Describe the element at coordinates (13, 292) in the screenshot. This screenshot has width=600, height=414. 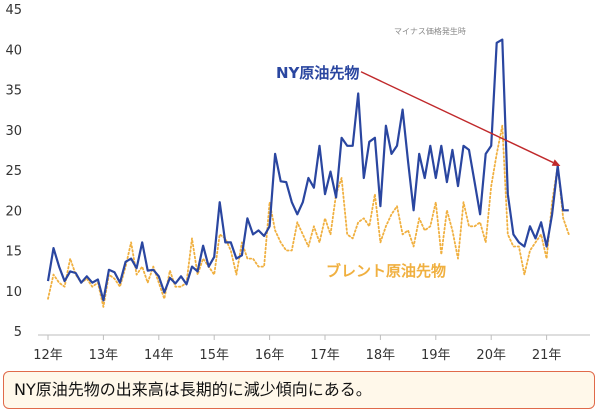
I see `y-tick-label: 10` at that location.